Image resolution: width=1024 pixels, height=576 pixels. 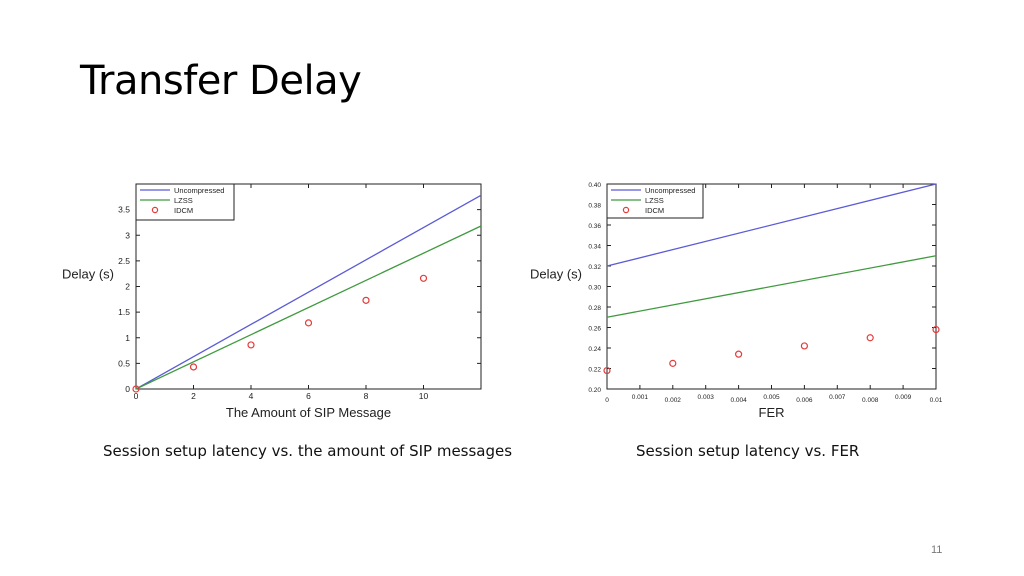 What do you see at coordinates (594, 185) in the screenshot?
I see `y-tick-label: 0.40` at bounding box center [594, 185].